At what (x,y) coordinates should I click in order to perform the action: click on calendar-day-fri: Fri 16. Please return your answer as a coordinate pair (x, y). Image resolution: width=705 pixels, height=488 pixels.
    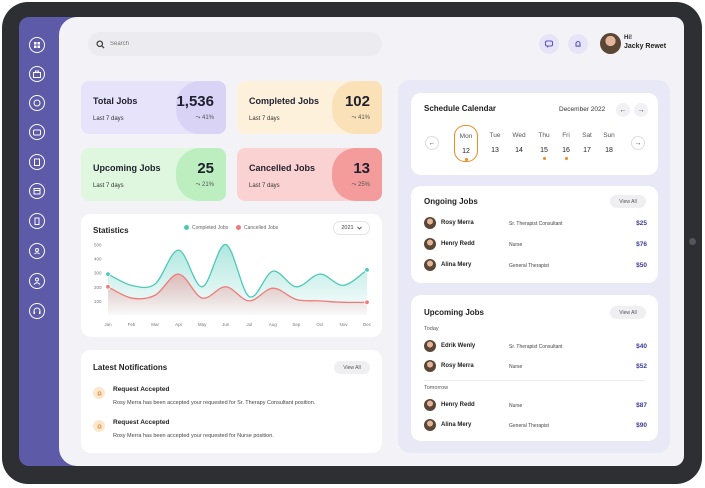
    Looking at the image, I should click on (566, 146).